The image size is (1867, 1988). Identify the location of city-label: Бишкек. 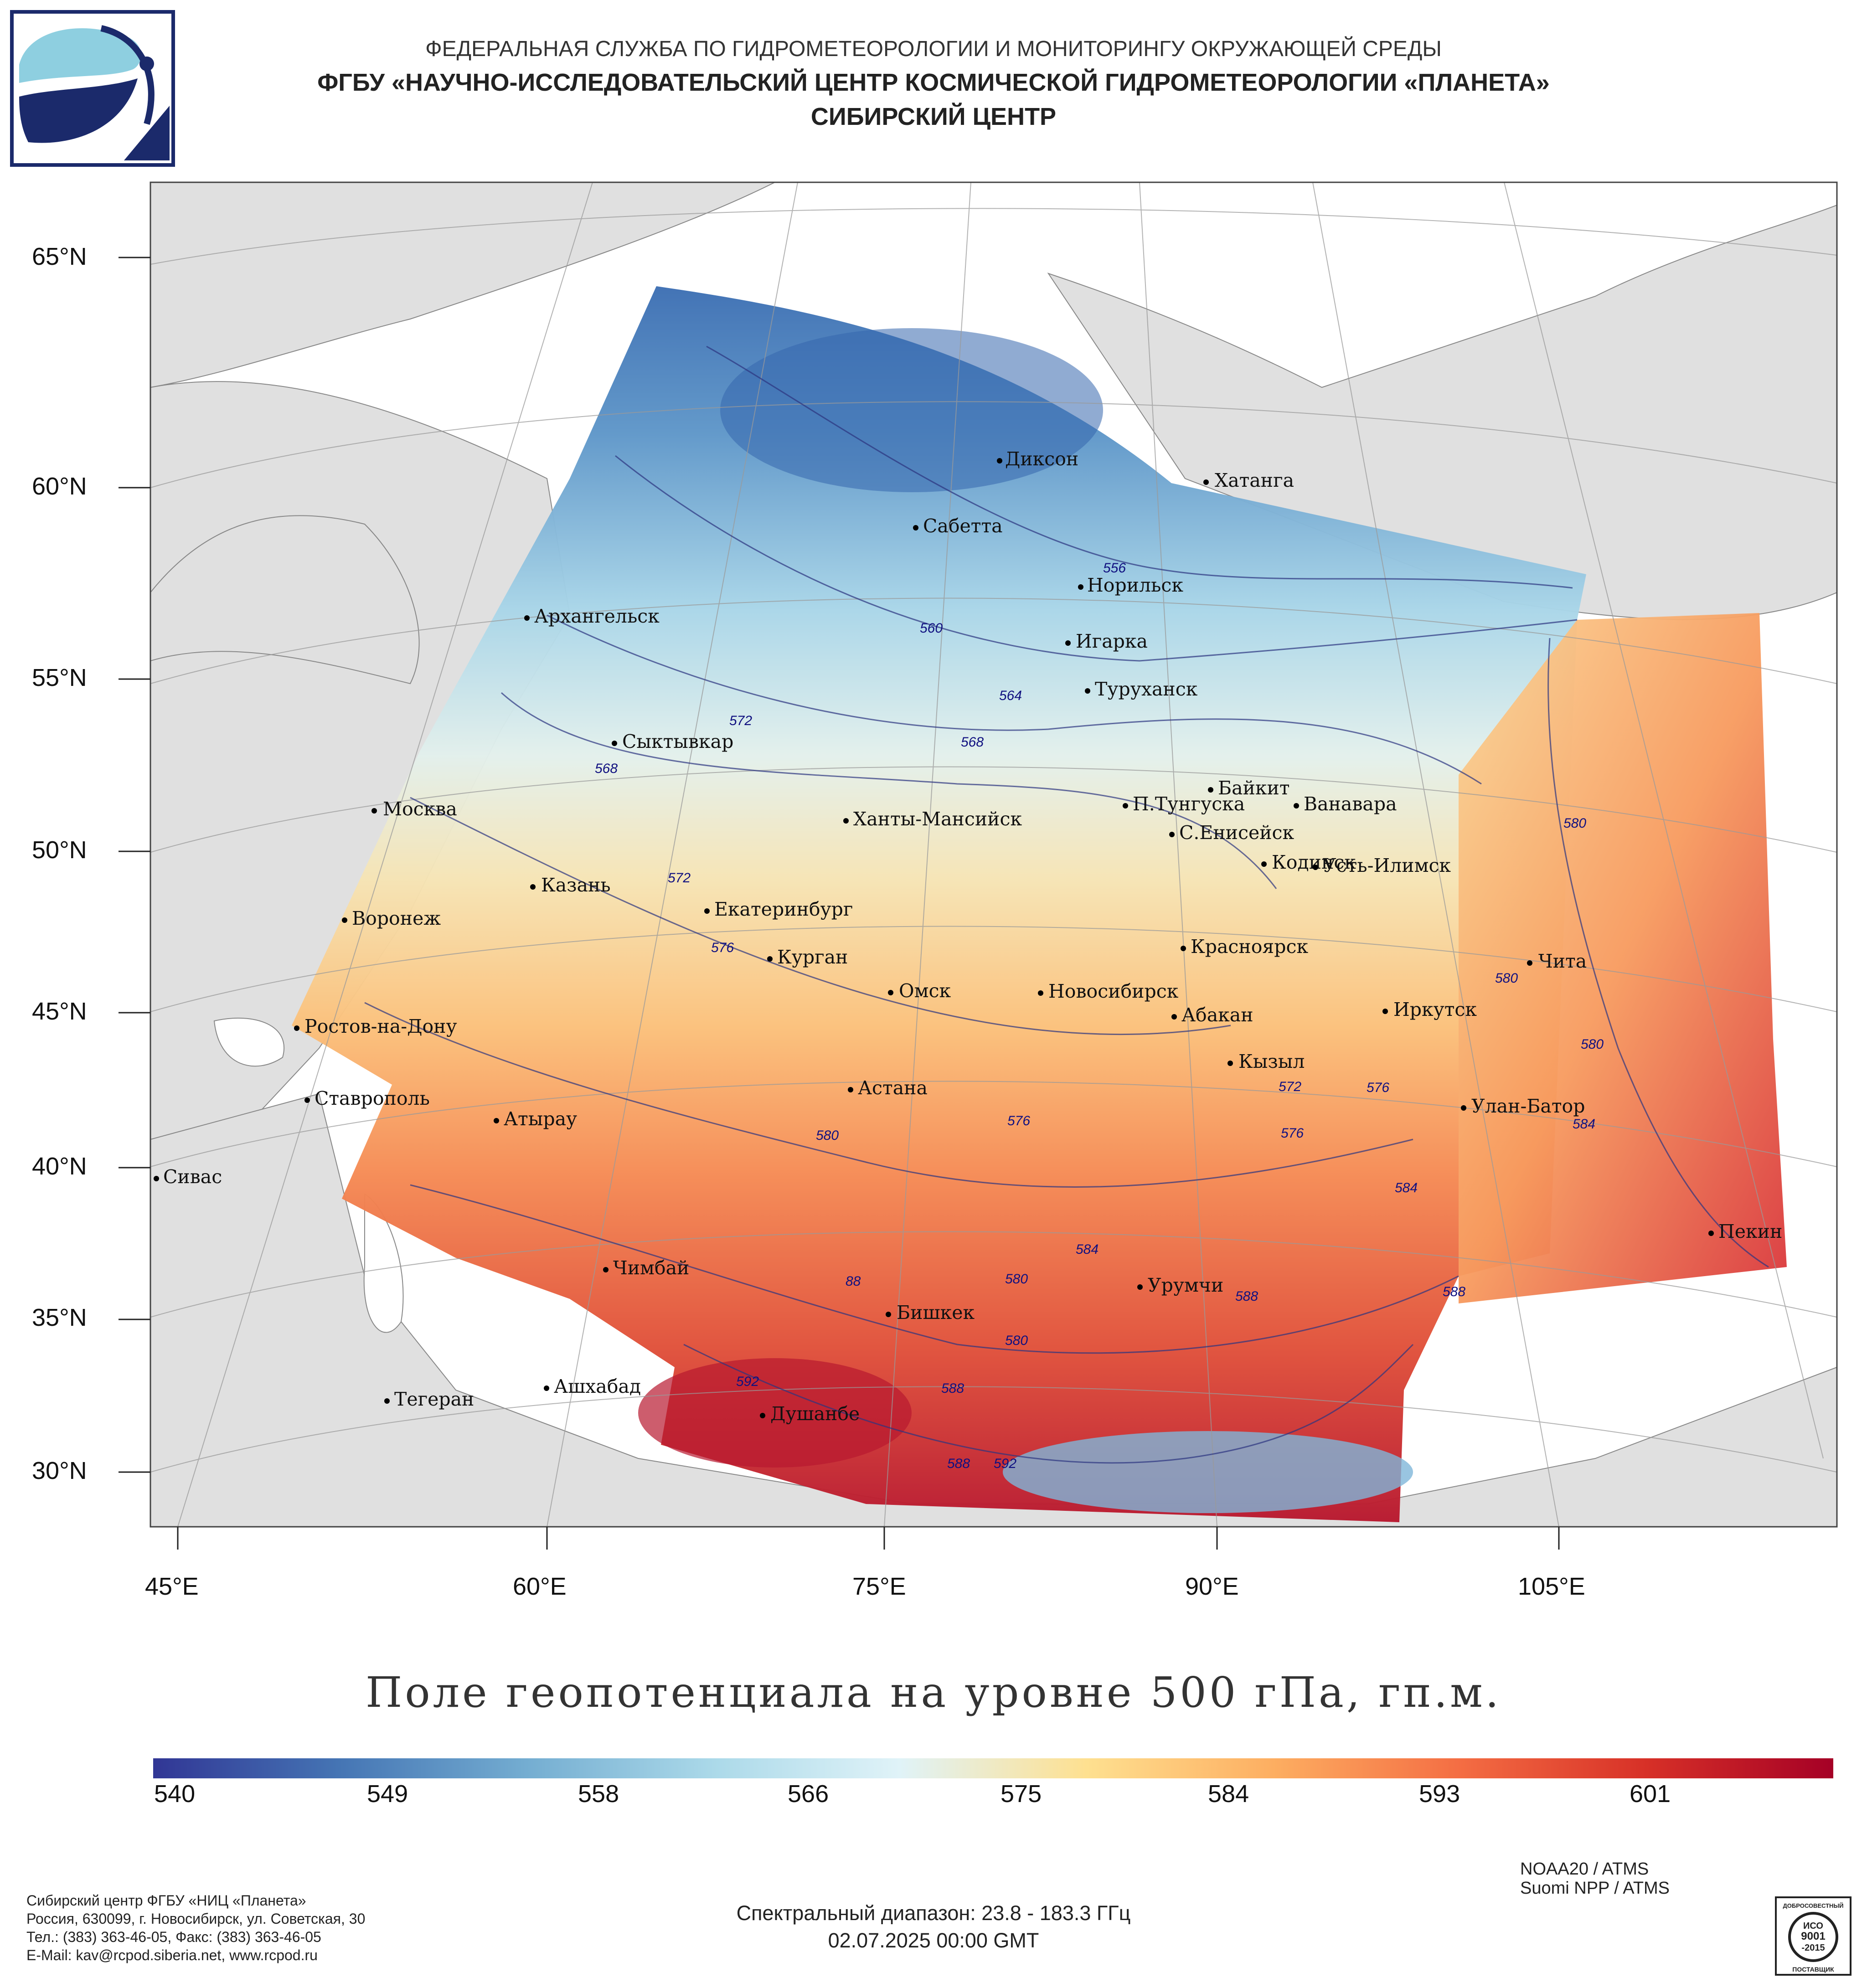
(936, 1313).